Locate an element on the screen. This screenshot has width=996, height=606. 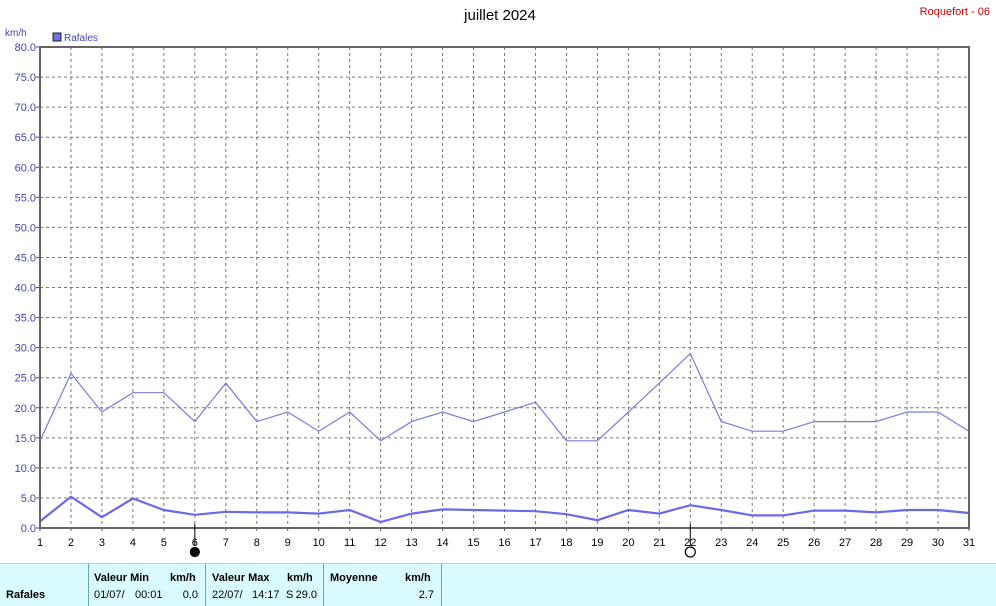
stats-min-value: 0.0 is located at coordinates (190, 595).